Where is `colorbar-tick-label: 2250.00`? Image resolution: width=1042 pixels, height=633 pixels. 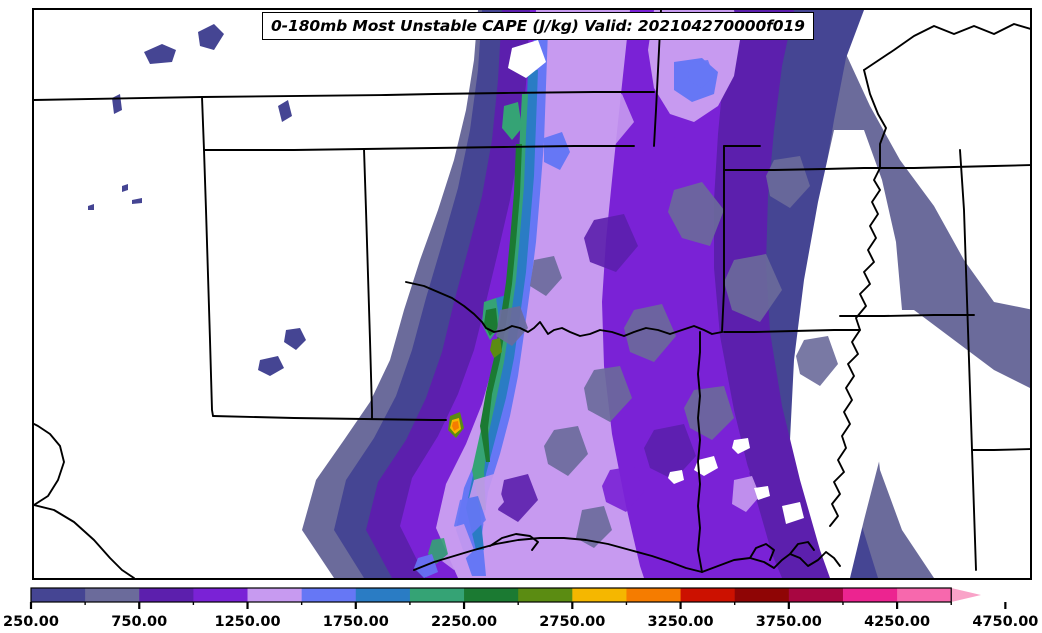 colorbar-tick-label: 2250.00 is located at coordinates (464, 622).